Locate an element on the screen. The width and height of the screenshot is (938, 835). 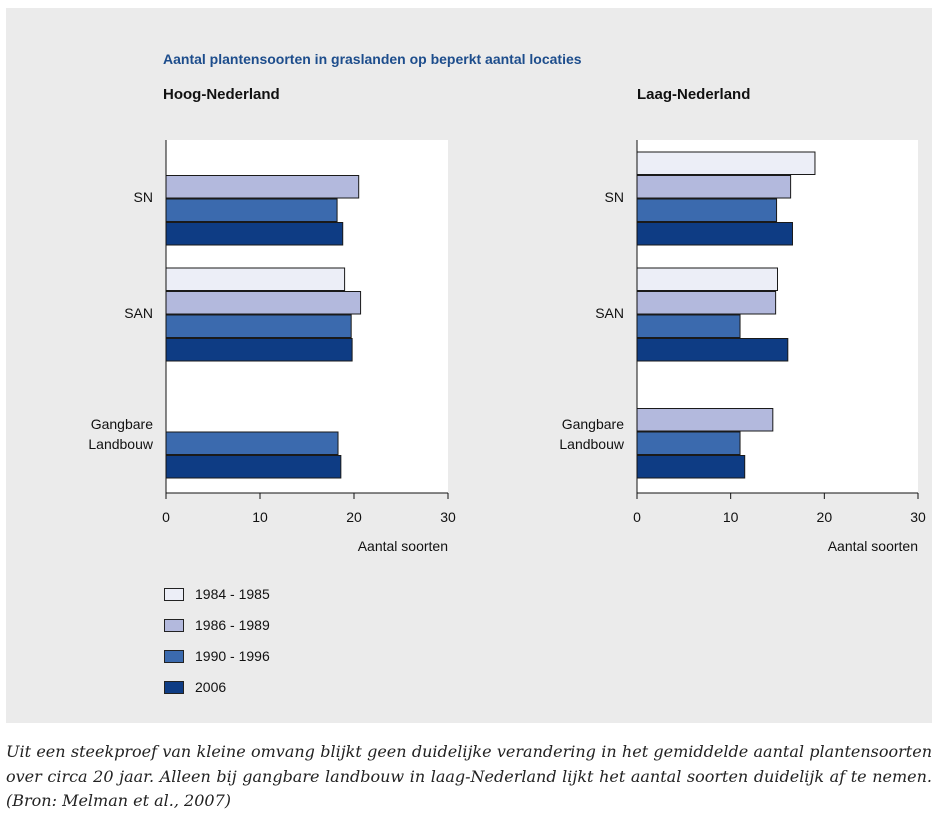
hoog-x-tick-label: 20 is located at coordinates (354, 517).